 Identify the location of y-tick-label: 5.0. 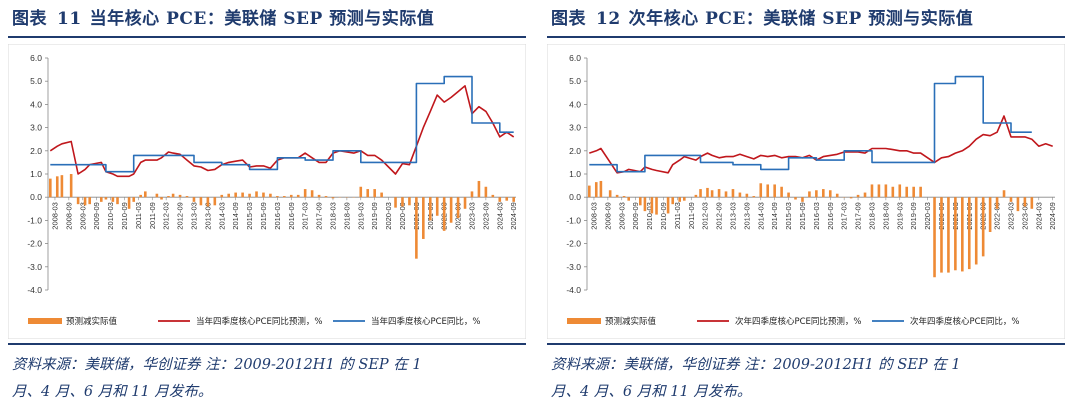
(575, 81).